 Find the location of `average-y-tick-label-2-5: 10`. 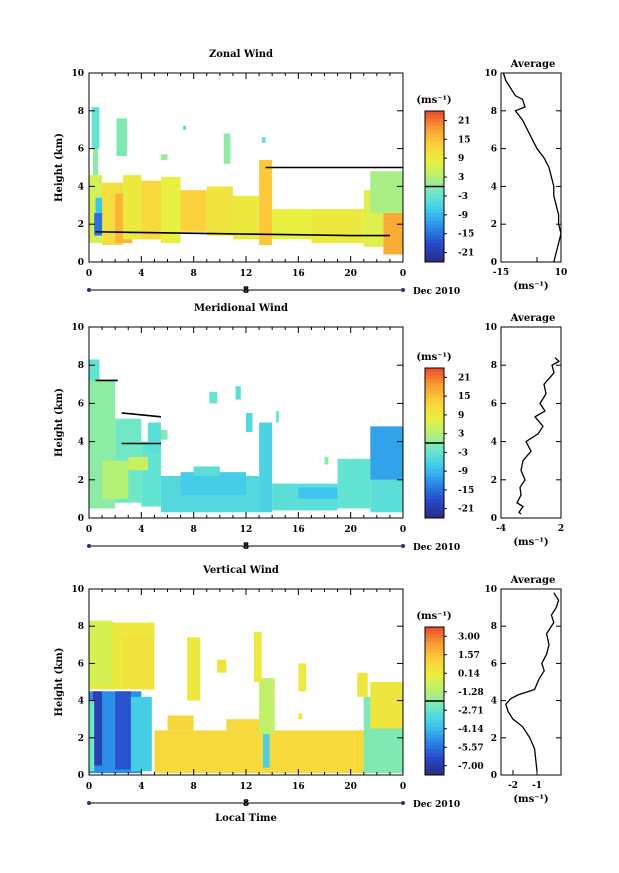

average-y-tick-label-2-5: 10 is located at coordinates (490, 590).